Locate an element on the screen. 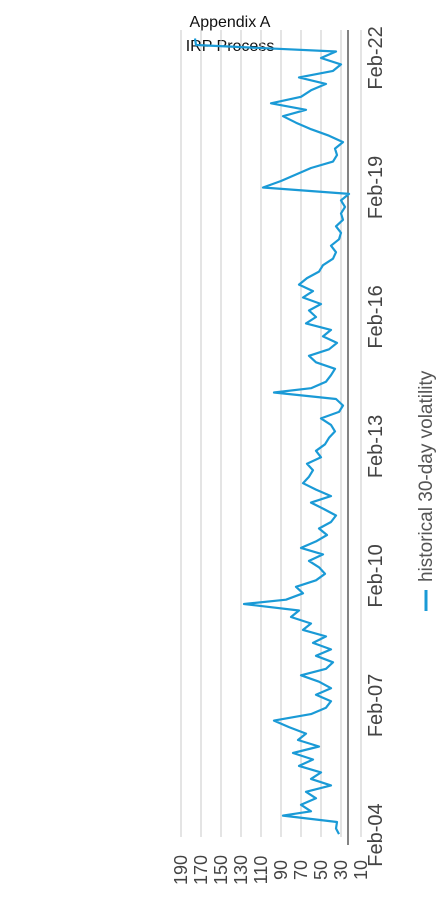 The height and width of the screenshot is (917, 437). x-tick-label: Feb-07 is located at coordinates (376, 705).